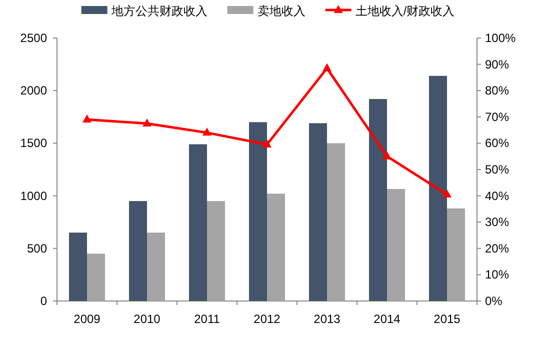 This screenshot has height=340, width=536. I want to click on y2-tick-label: 80%, so click(497, 91).